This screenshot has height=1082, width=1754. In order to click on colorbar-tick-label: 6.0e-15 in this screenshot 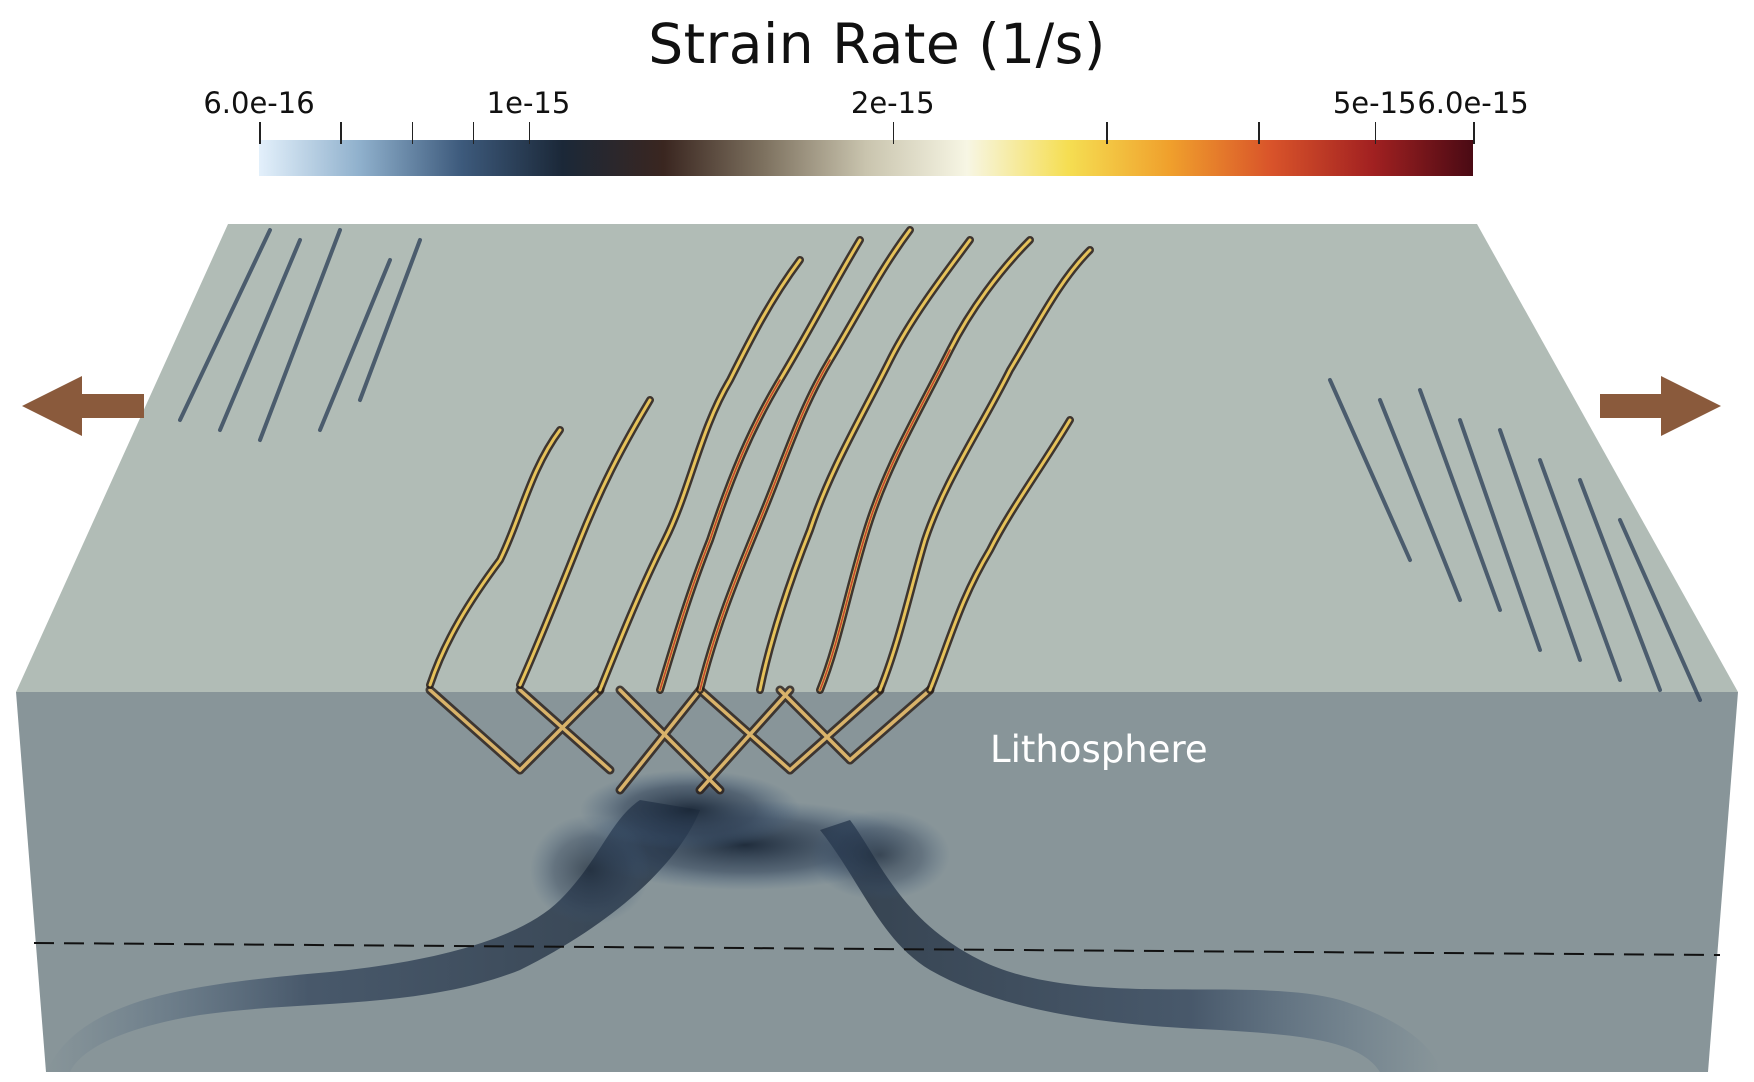, I will do `click(1473, 103)`.